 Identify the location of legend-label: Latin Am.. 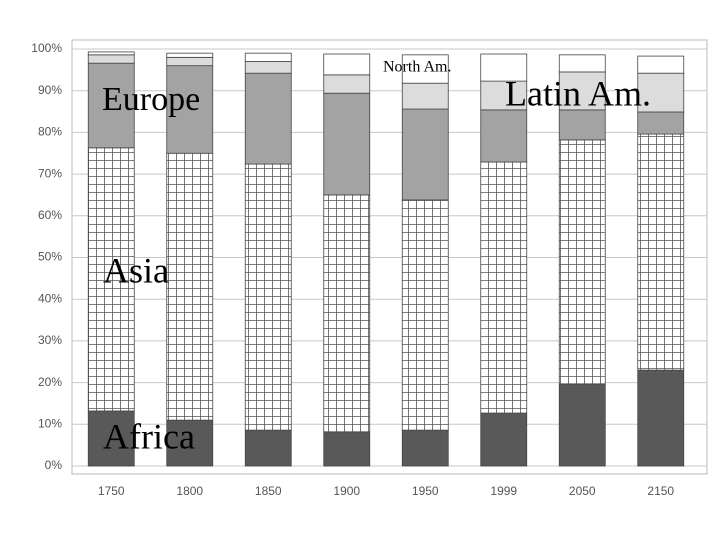
(578, 93).